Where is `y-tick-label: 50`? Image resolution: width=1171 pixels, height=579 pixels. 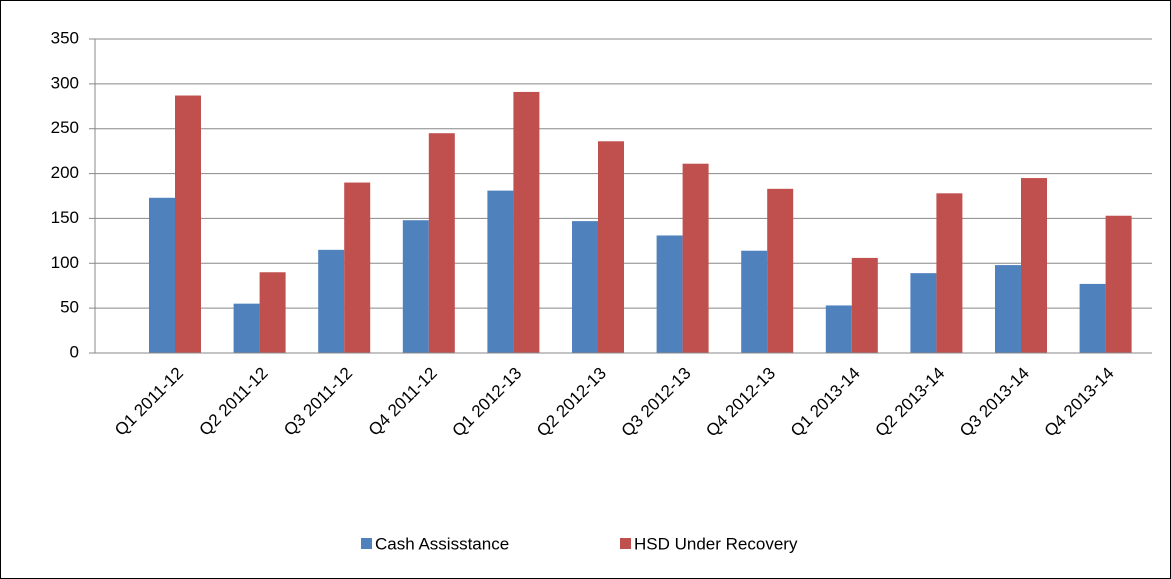 y-tick-label: 50 is located at coordinates (69, 307).